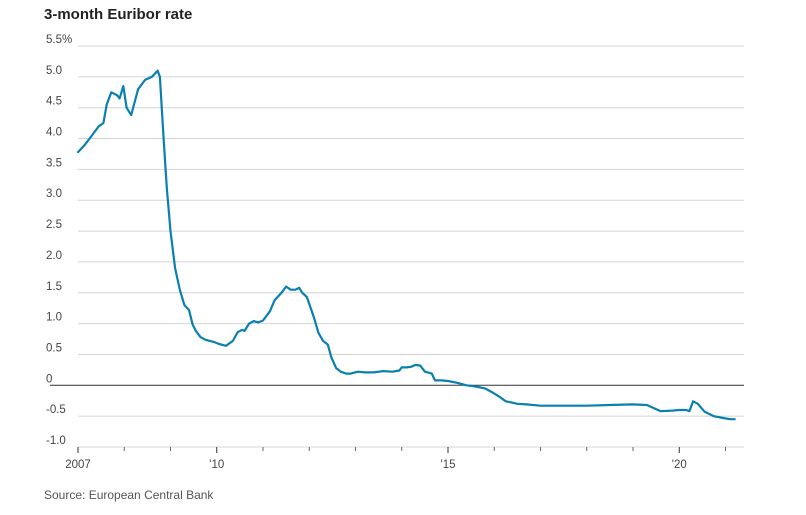 Image resolution: width=806 pixels, height=515 pixels. I want to click on y-tick-label: -1.0, so click(56, 441).